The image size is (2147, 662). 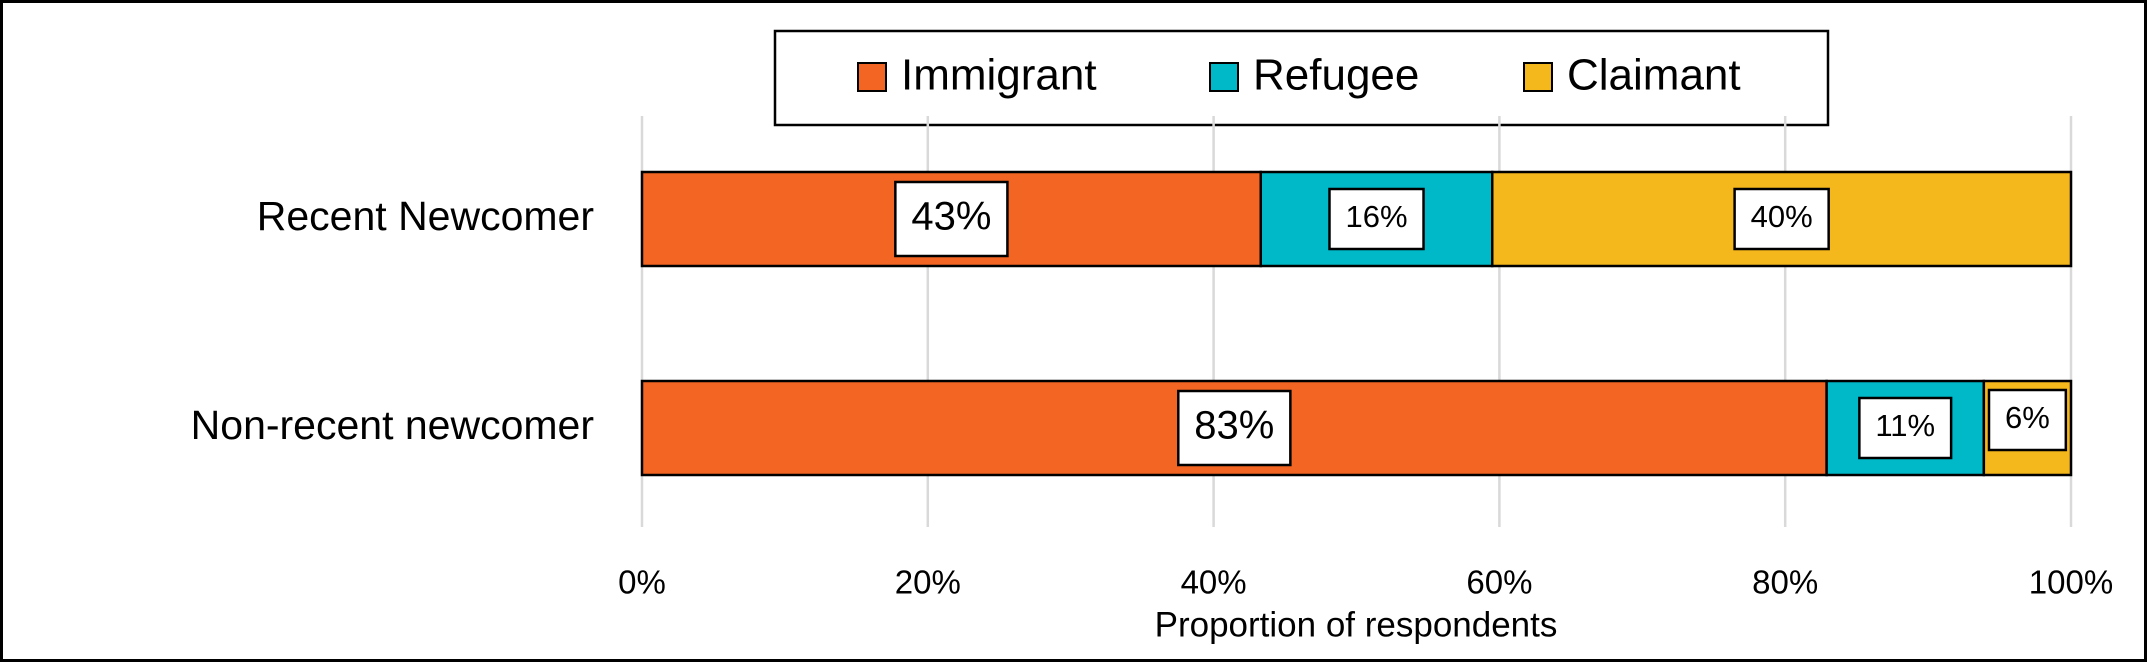 I want to click on data-label: 6%, so click(x=2027, y=420).